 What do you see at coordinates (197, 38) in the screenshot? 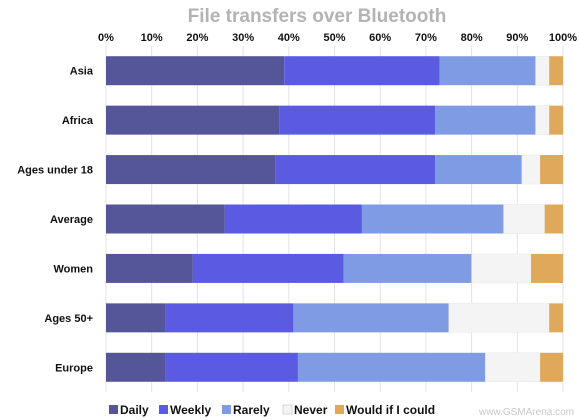
I see `x-tick-label: 20%` at bounding box center [197, 38].